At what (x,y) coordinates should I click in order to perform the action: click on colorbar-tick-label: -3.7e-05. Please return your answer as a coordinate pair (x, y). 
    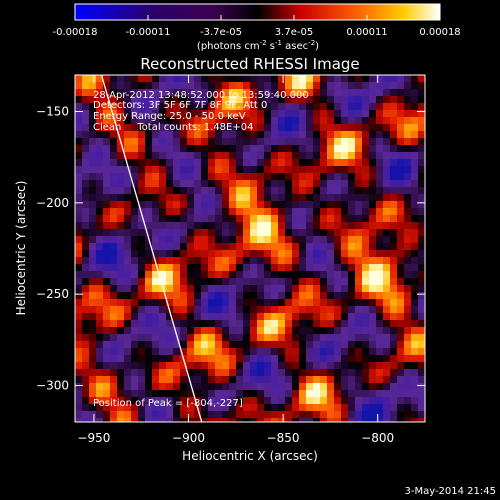
    Looking at the image, I should click on (221, 32).